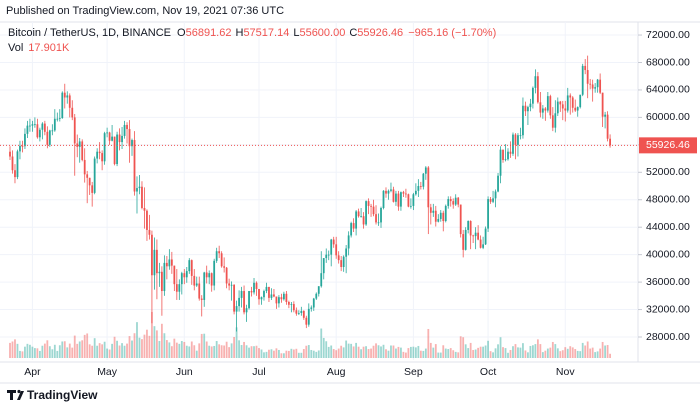 Image resolution: width=700 pixels, height=409 pixels. I want to click on x-tick-label: Nov, so click(565, 372).